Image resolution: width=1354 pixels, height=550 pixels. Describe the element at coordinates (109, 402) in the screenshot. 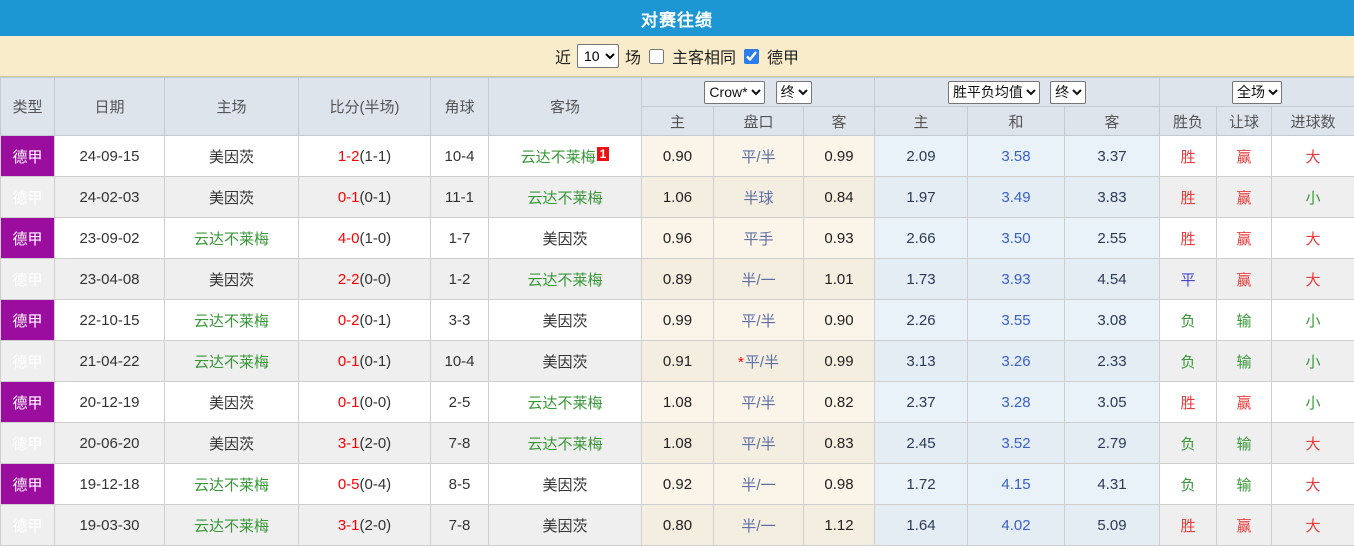

I see `date-cell: 20-12-19` at that location.